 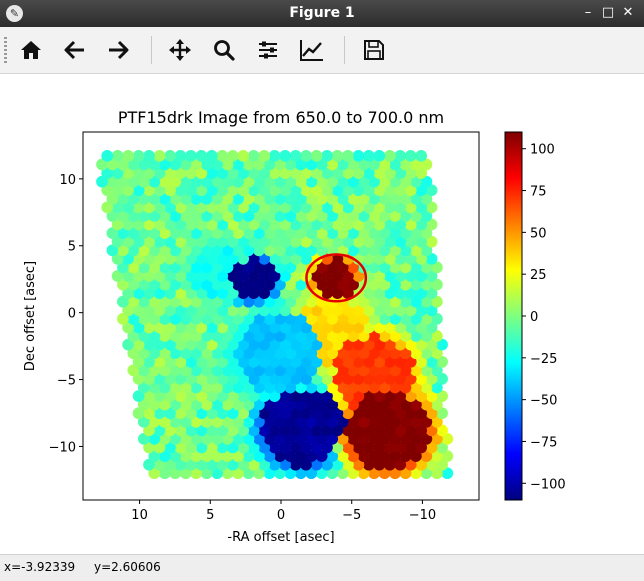 I want to click on back-button, so click(x=75, y=50).